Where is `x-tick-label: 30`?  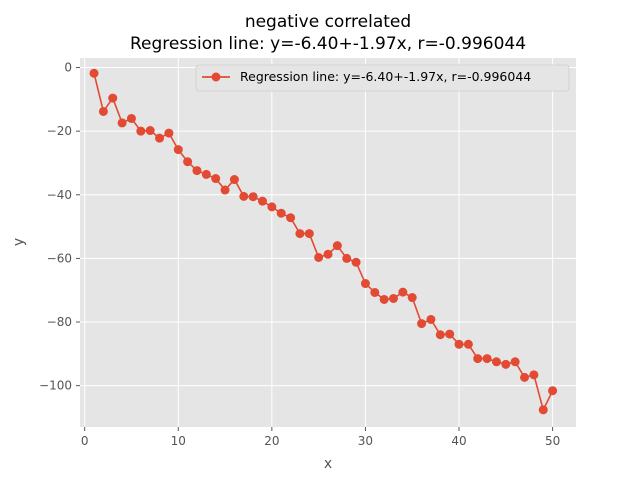 x-tick-label: 30 is located at coordinates (365, 441).